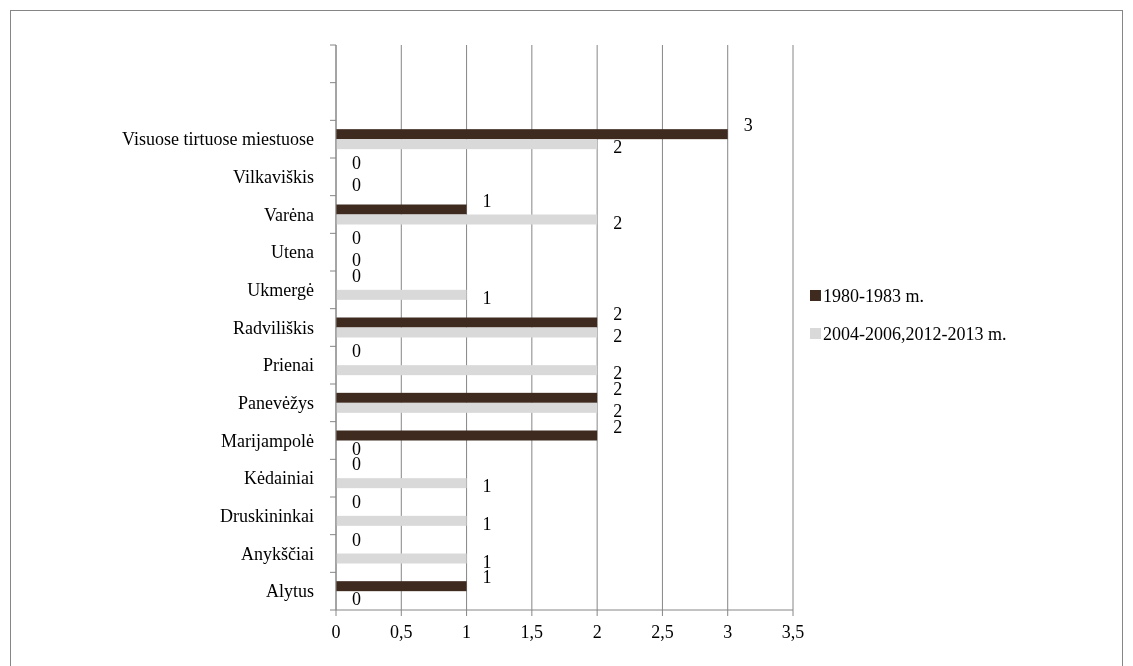 This screenshot has width=1133, height=666. What do you see at coordinates (467, 632) in the screenshot?
I see `x-tick-label: 1` at bounding box center [467, 632].